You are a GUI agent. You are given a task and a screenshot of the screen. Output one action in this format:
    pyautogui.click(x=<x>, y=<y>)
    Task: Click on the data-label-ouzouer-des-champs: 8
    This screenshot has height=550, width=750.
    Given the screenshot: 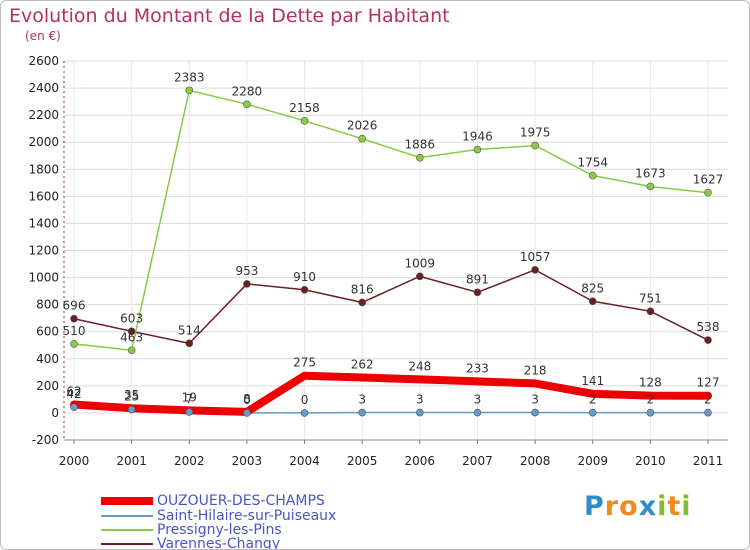 What is the action you would take?
    pyautogui.click(x=247, y=399)
    